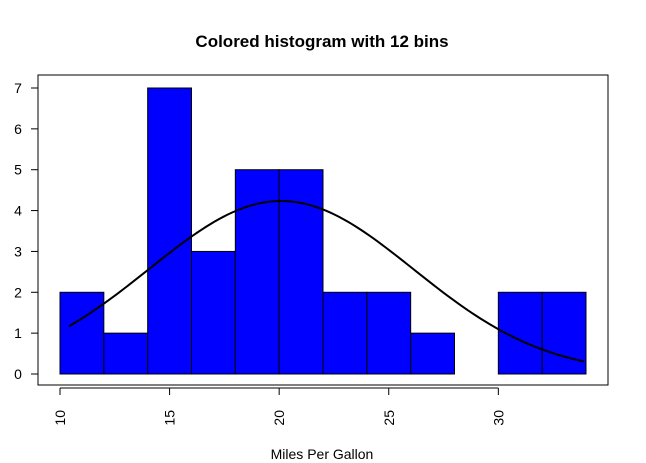  Describe the element at coordinates (322, 454) in the screenshot. I see `x-axis-label: Miles Per Gallon` at that location.